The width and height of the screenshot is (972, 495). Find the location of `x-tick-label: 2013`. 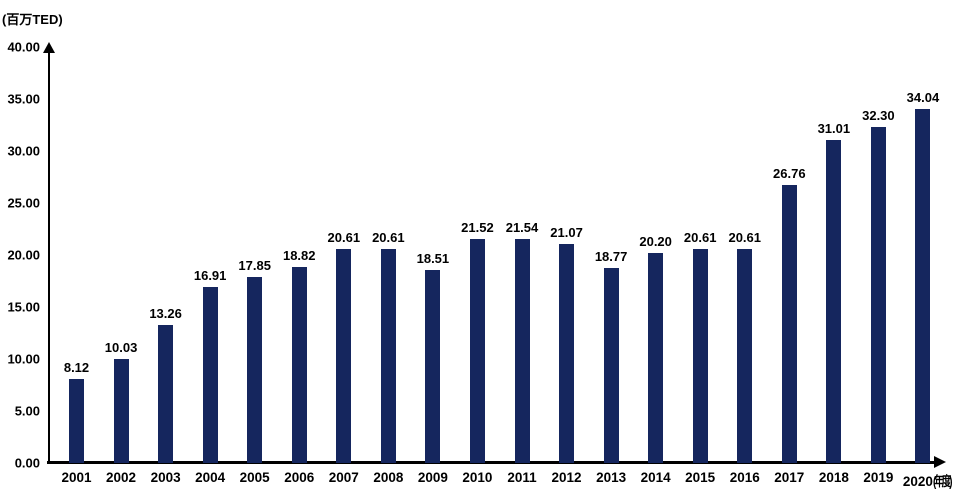

x-tick-label: 2013 is located at coordinates (611, 477).